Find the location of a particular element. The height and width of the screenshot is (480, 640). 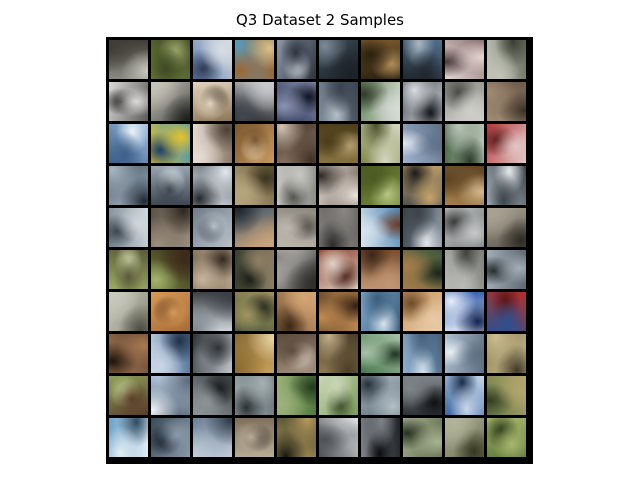

sample-tile-r3-c10 is located at coordinates (506, 143).